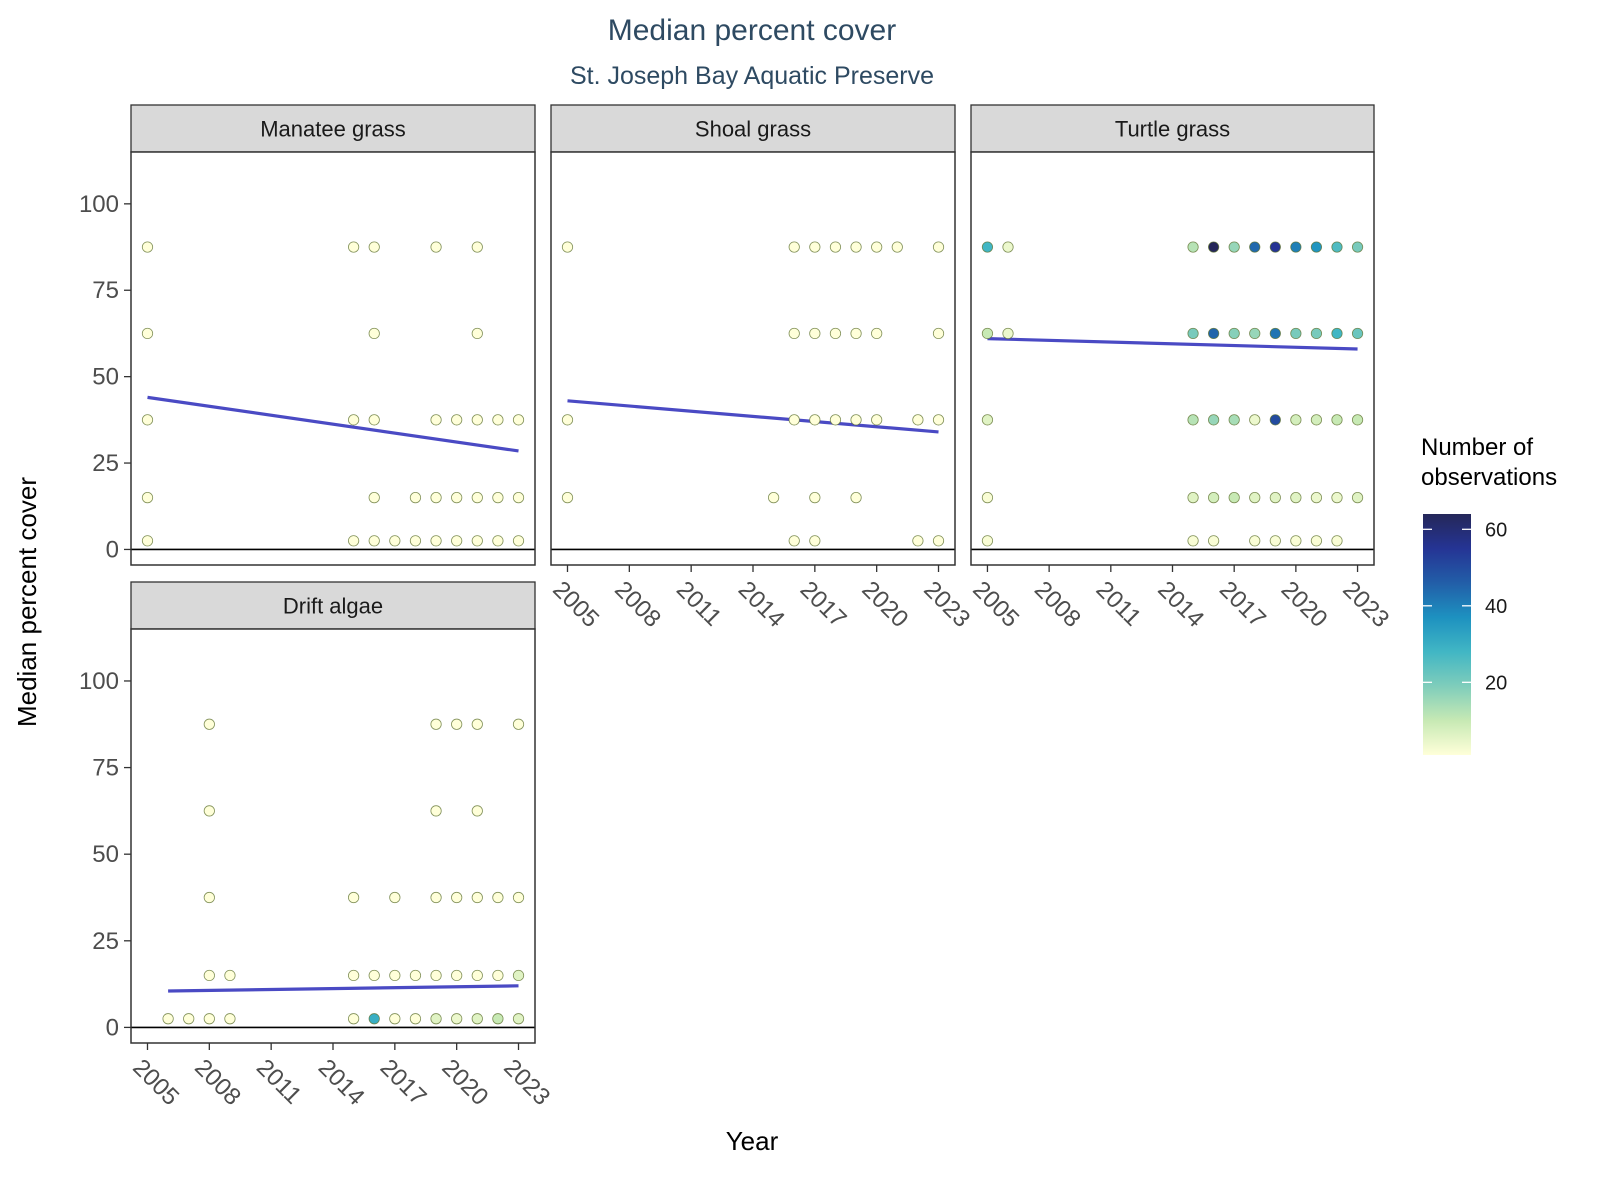  I want to click on color-legend: Number of observations 20 40 60, so click(1489, 594).